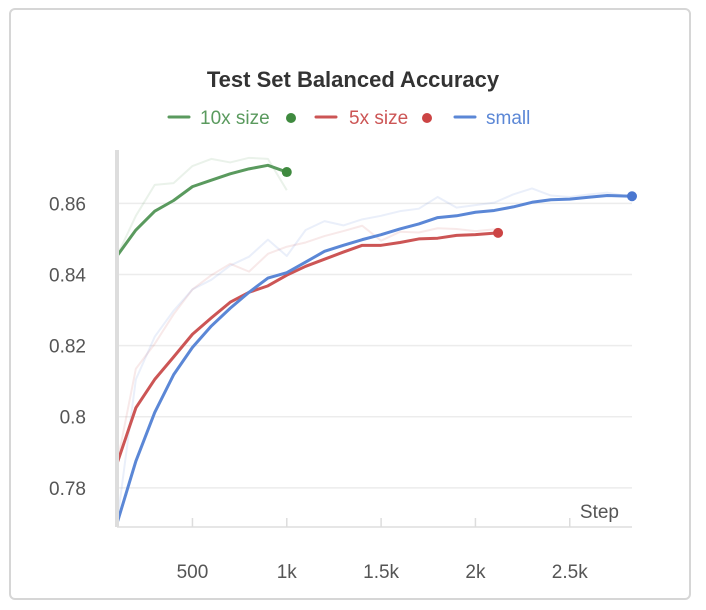 Image resolution: width=706 pixels, height=610 pixels. I want to click on y-tick-label: 0.84, so click(67, 275).